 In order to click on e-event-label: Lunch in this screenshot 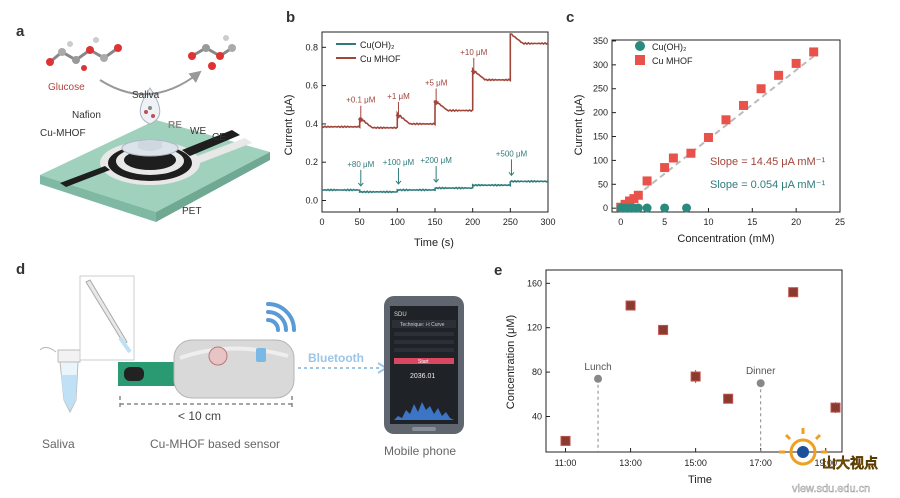, I will do `click(597, 367)`.